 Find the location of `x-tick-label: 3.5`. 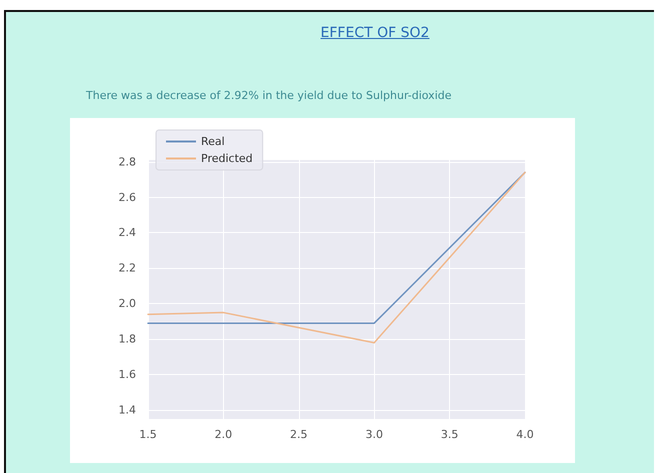

x-tick-label: 3.5 is located at coordinates (449, 434).